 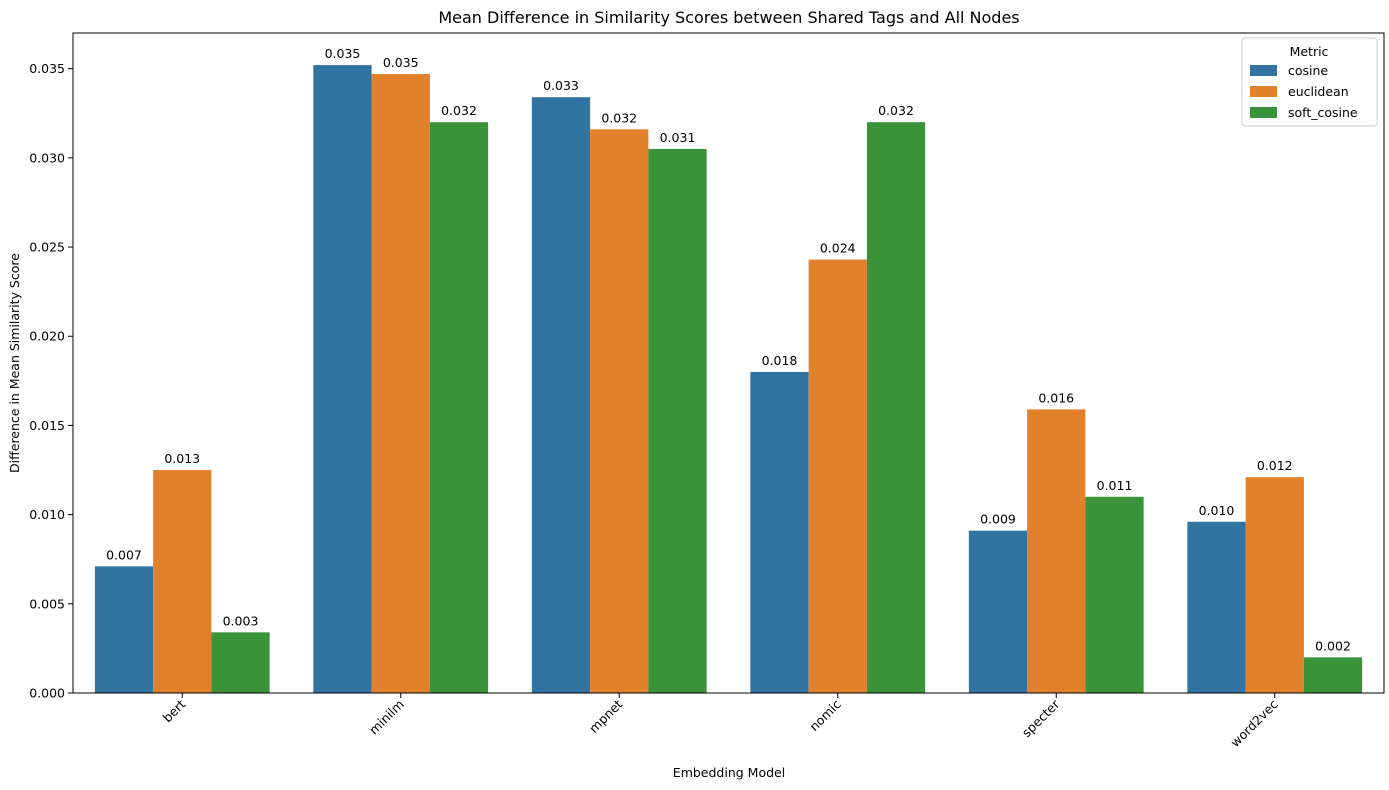 What do you see at coordinates (1333, 675) in the screenshot?
I see `bar-soft_cosine-word2vec` at bounding box center [1333, 675].